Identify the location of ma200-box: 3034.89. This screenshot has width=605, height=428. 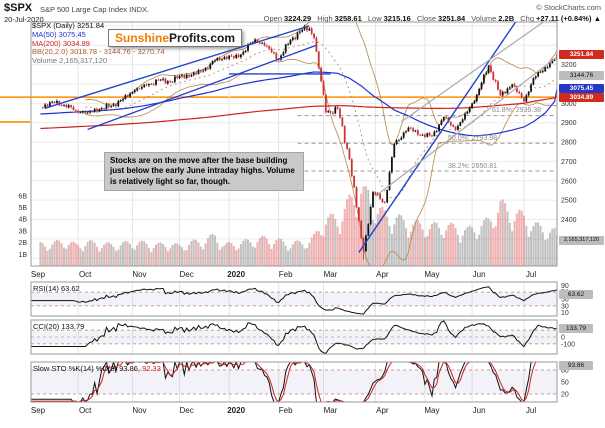
(581, 97).